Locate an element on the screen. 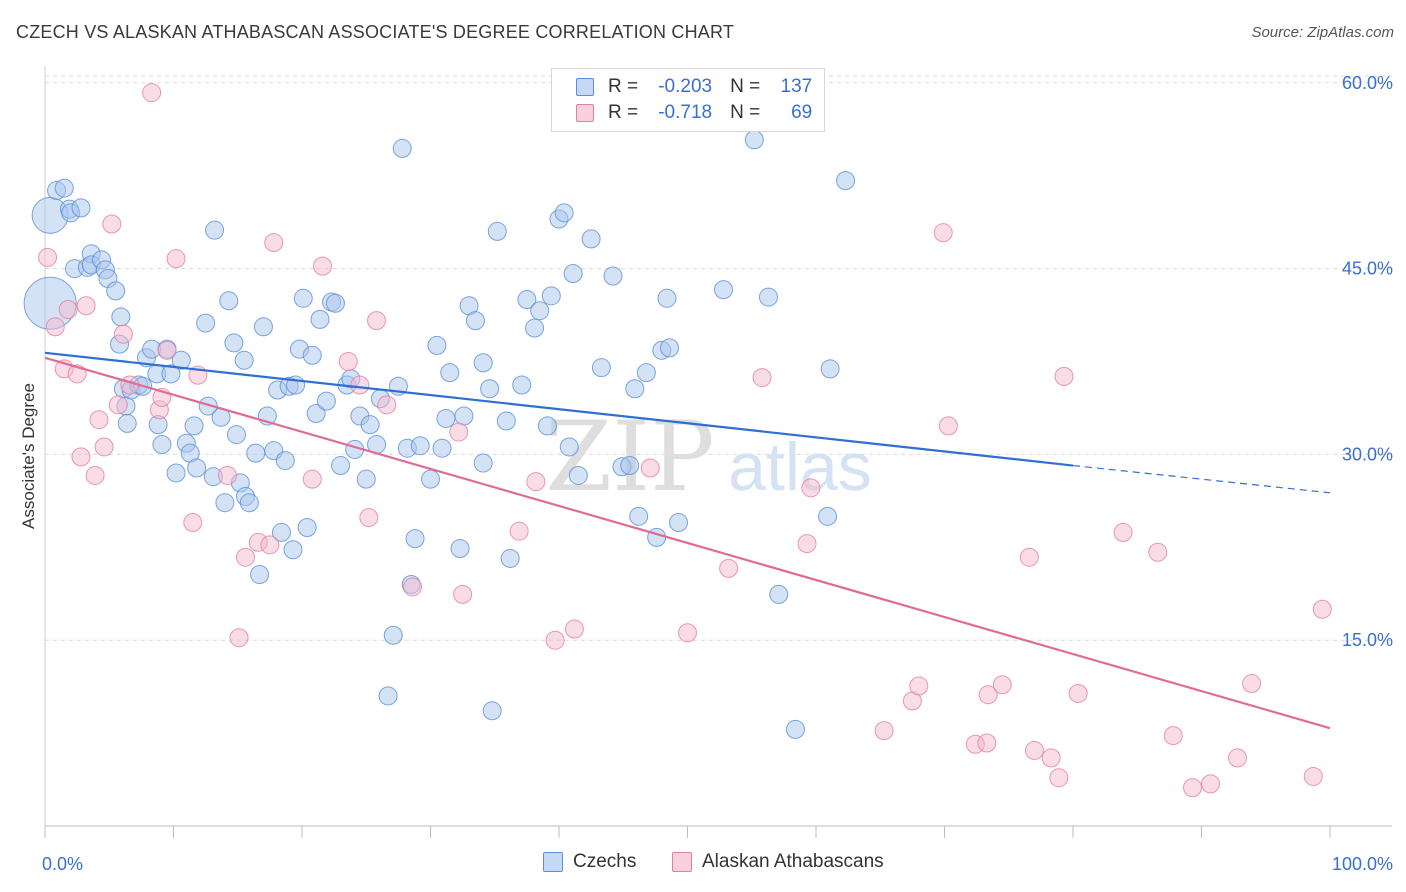 The height and width of the screenshot is (892, 1406). legend-item-athabascans: Alaskan Athabascans is located at coordinates (778, 862).